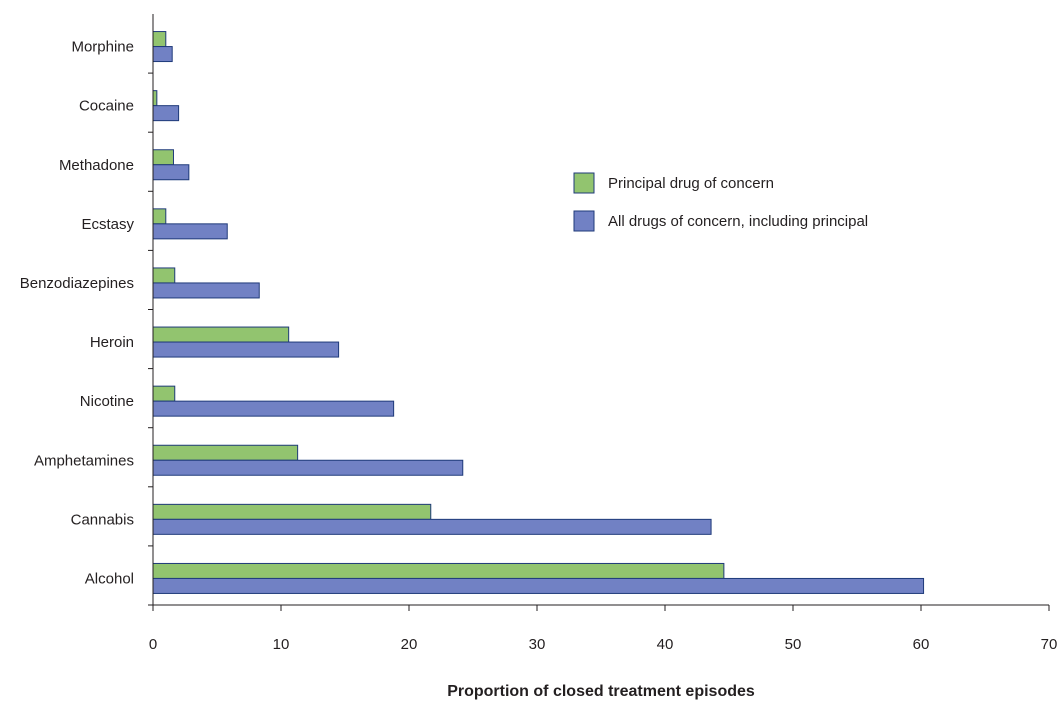 Image resolution: width=1061 pixels, height=703 pixels. Describe the element at coordinates (159, 216) in the screenshot. I see `bar-ecstasy-principal` at that location.